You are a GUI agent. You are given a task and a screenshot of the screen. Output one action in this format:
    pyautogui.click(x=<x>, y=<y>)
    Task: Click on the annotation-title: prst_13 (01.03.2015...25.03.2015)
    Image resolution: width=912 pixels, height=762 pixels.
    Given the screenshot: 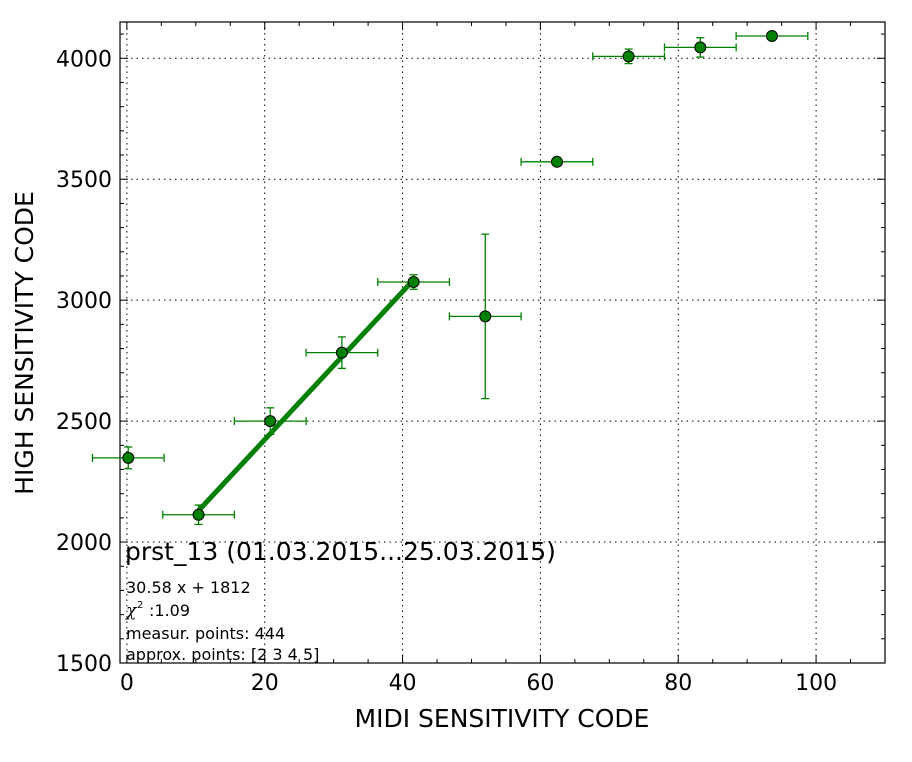 What is the action you would take?
    pyautogui.click(x=340, y=551)
    